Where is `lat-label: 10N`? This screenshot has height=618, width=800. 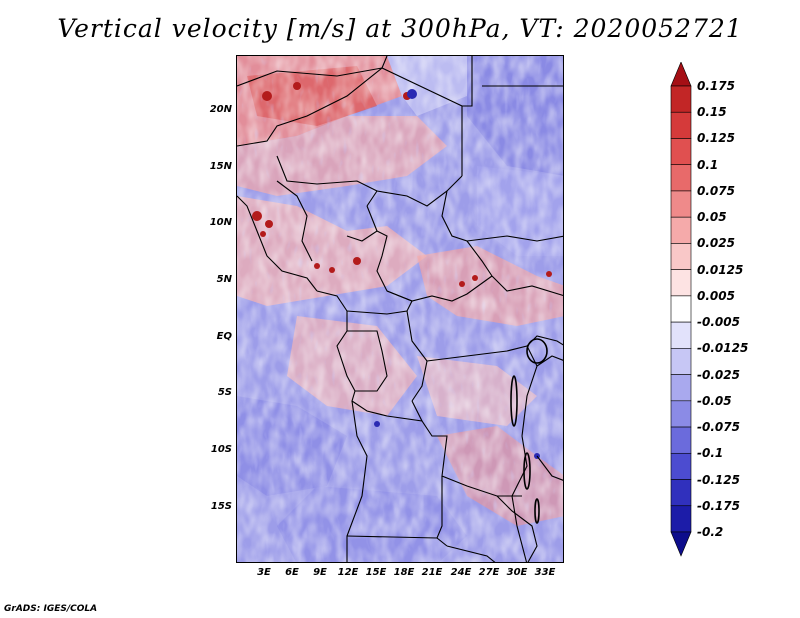 lat-label: 10N is located at coordinates (220, 222).